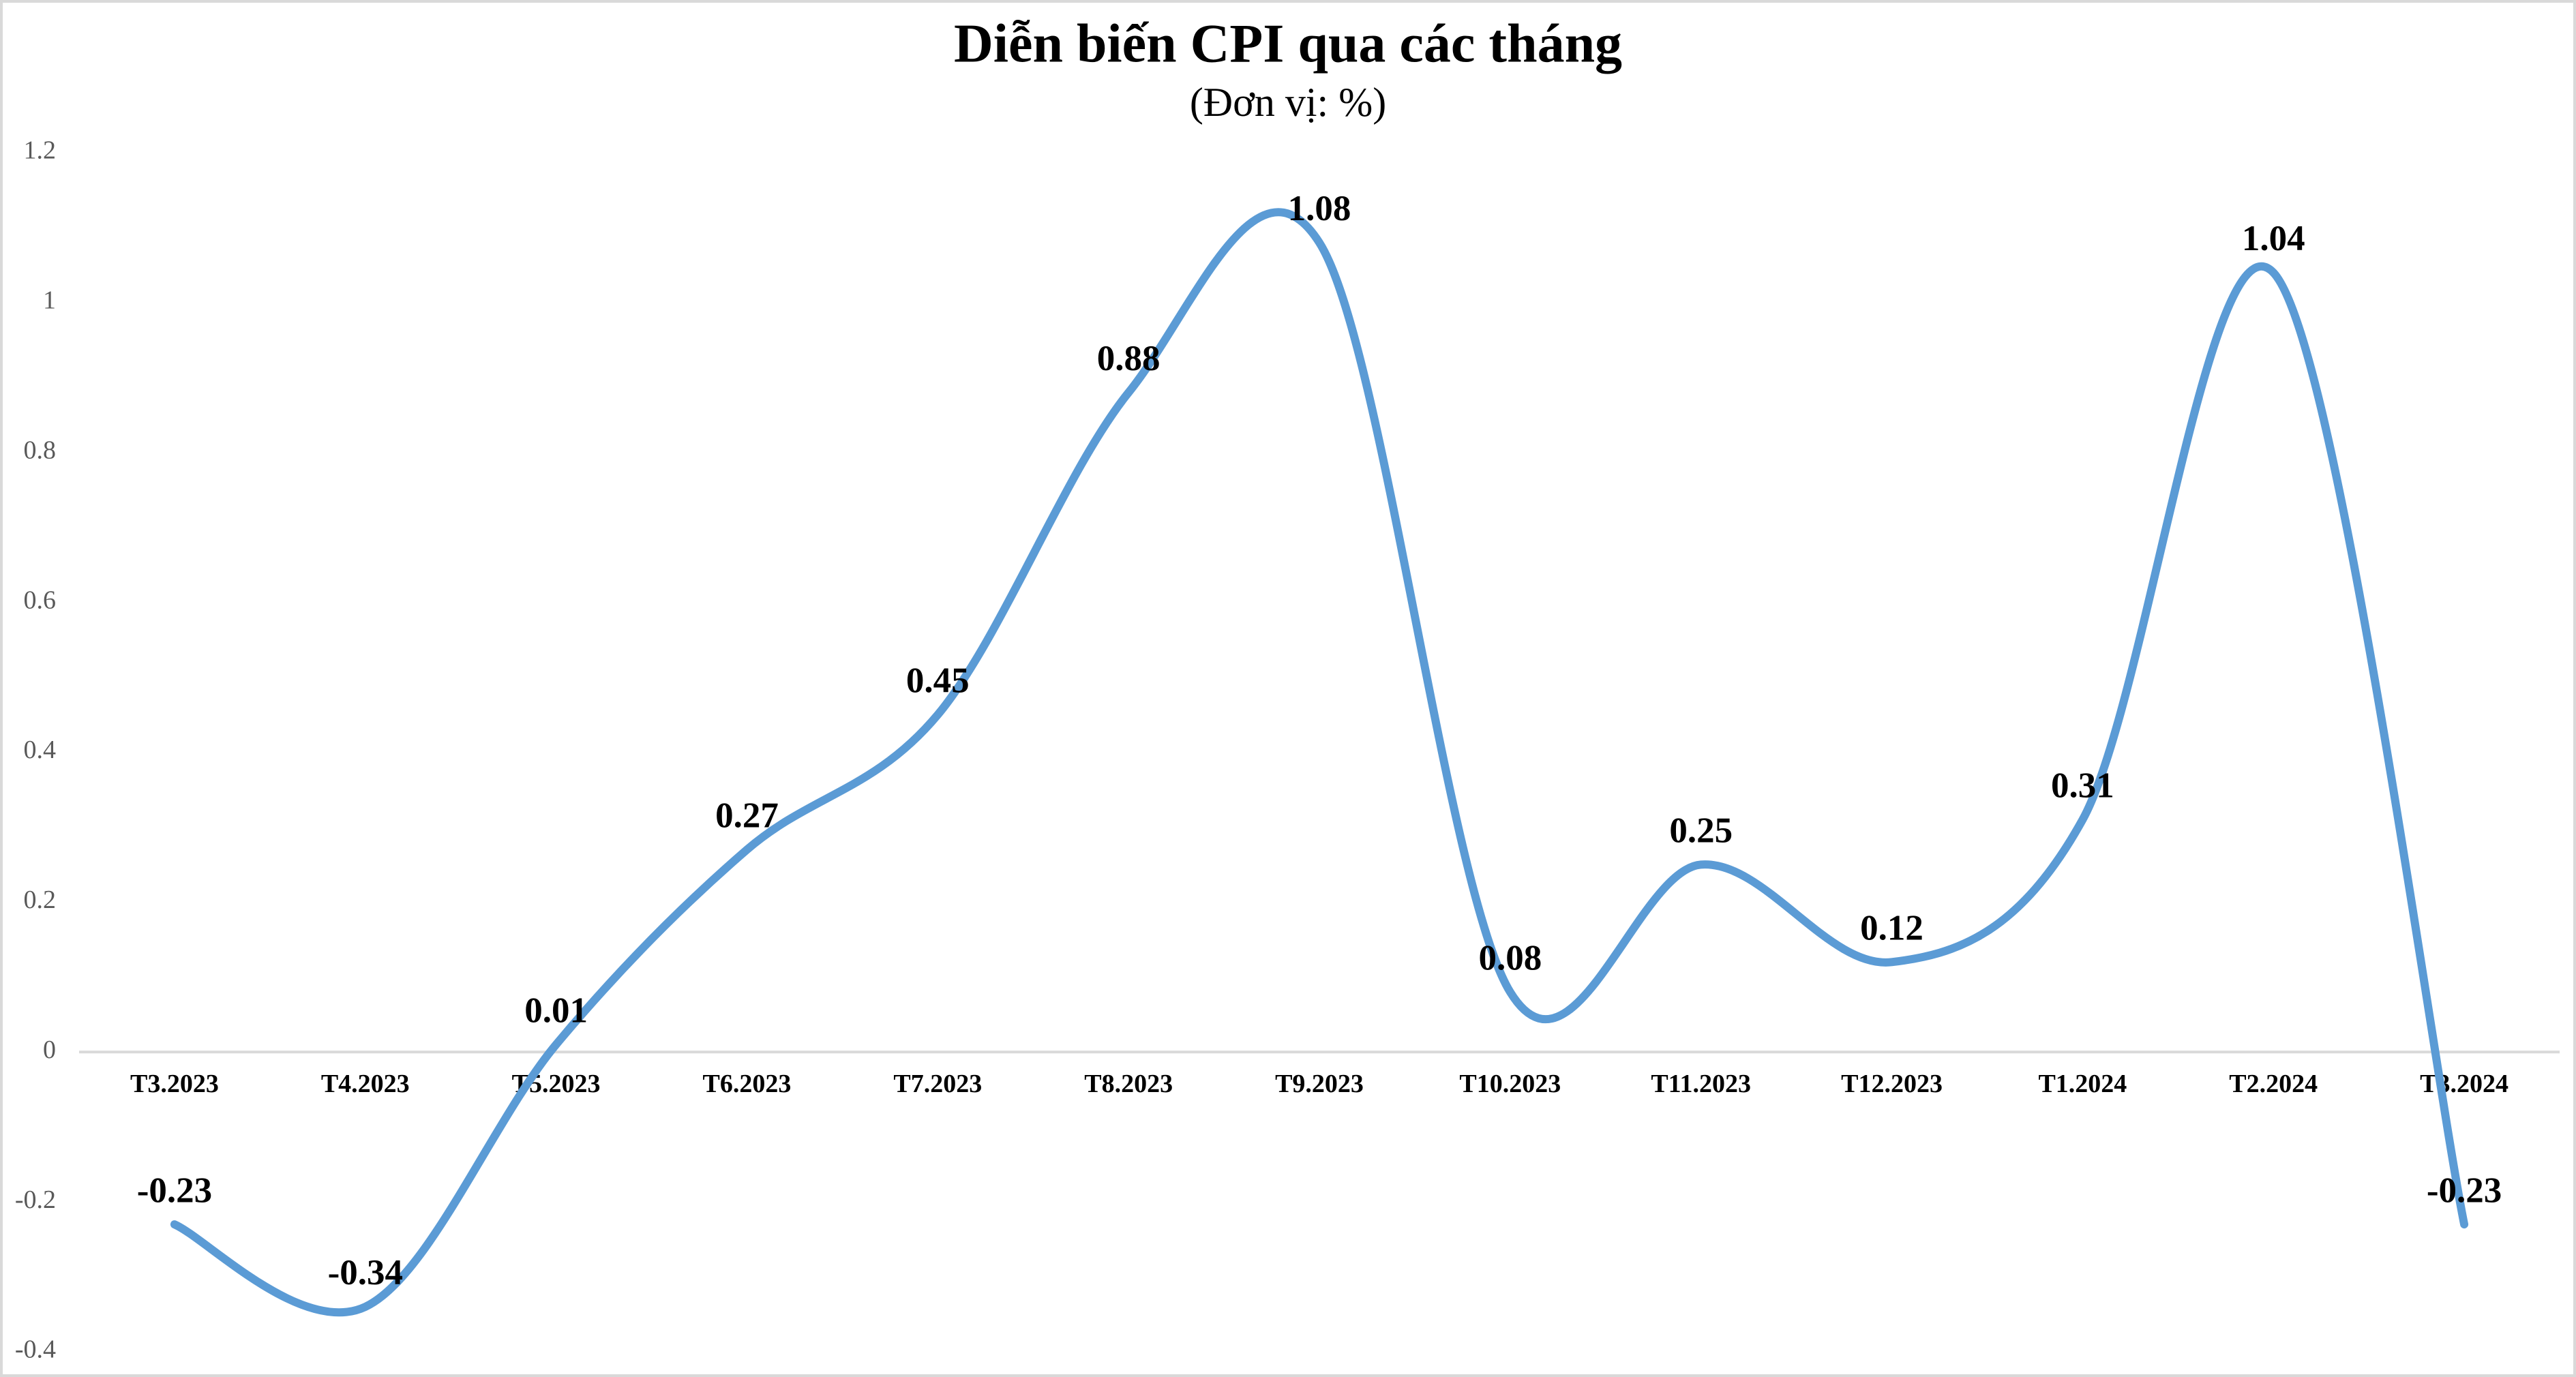  What do you see at coordinates (1319, 208) in the screenshot?
I see `data-label: 1.08` at bounding box center [1319, 208].